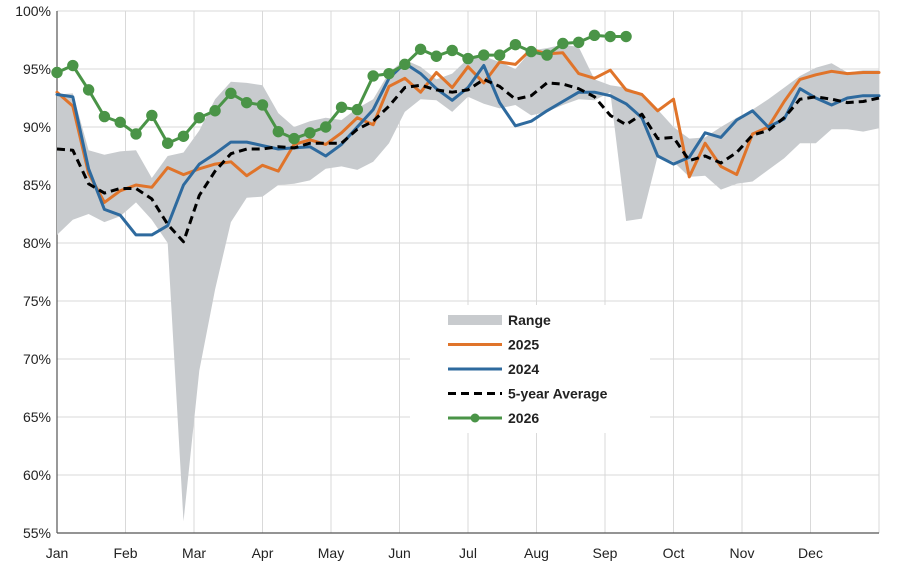 The width and height of the screenshot is (904, 566). I want to click on legend-label-5-year-average: 5-year Average, so click(558, 394).